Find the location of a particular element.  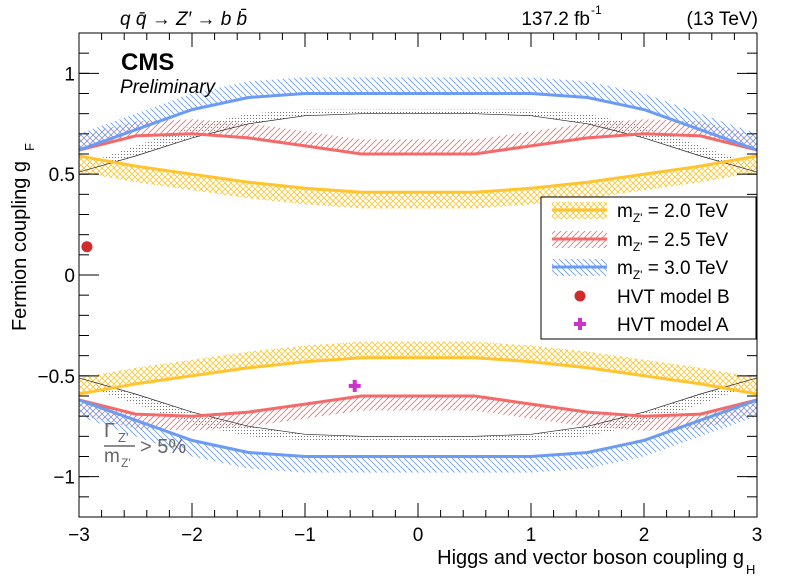

lumi-label: 137.2 fb is located at coordinates (555, 19).